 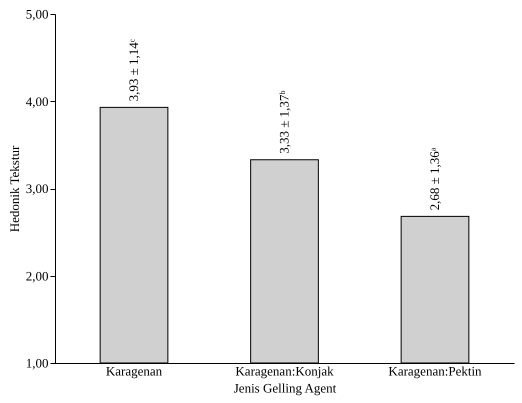 What do you see at coordinates (37, 14) in the screenshot?
I see `y-tick-label: 5,00` at bounding box center [37, 14].